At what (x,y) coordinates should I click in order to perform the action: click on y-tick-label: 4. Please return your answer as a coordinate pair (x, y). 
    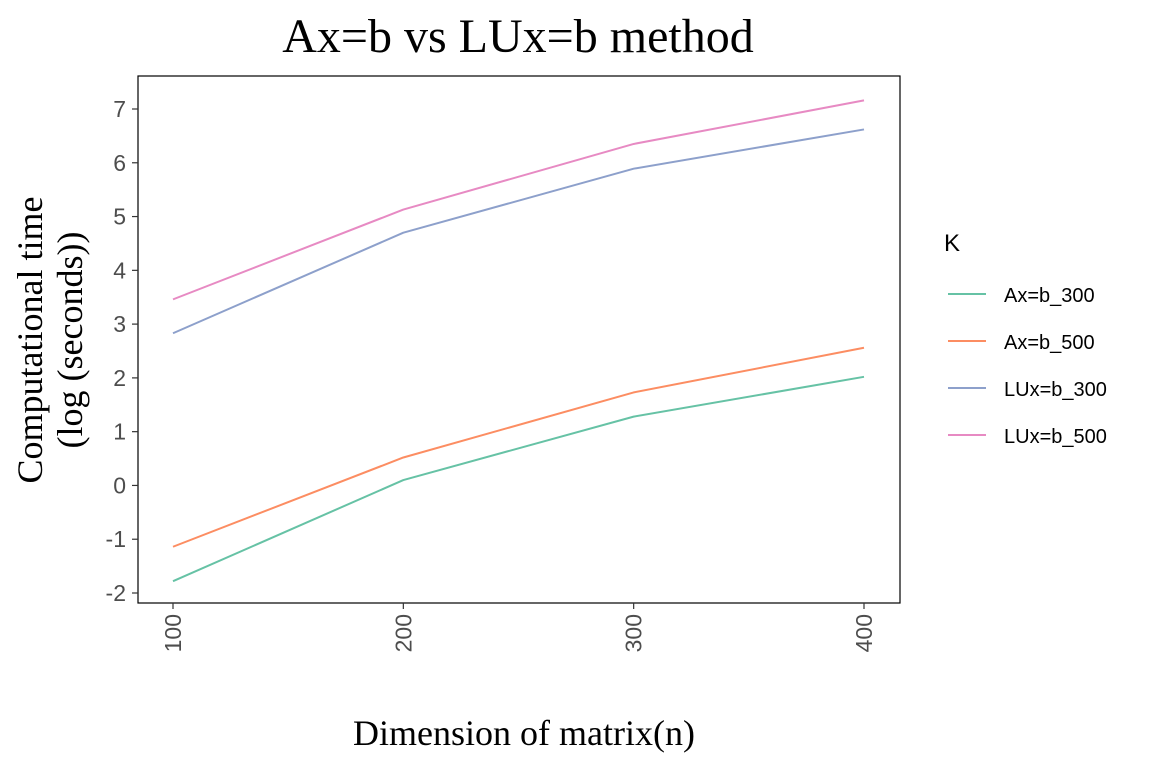
    Looking at the image, I should click on (119, 270).